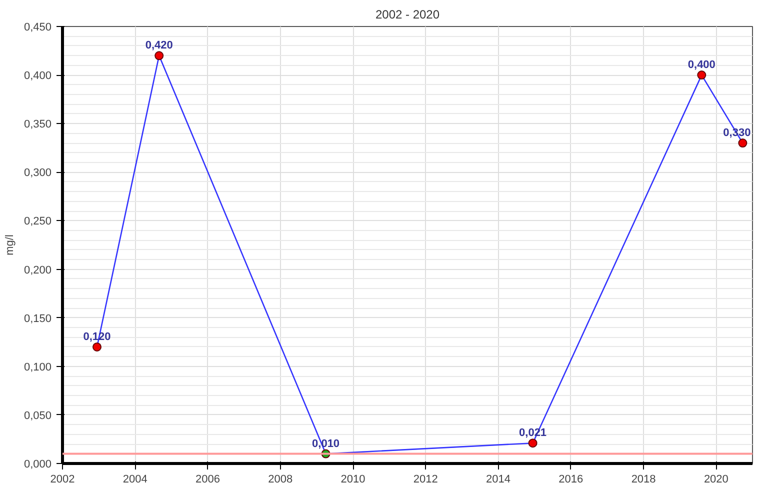 This screenshot has height=489, width=765. Describe the element at coordinates (135, 480) in the screenshot. I see `x-tick-label: 2004` at that location.